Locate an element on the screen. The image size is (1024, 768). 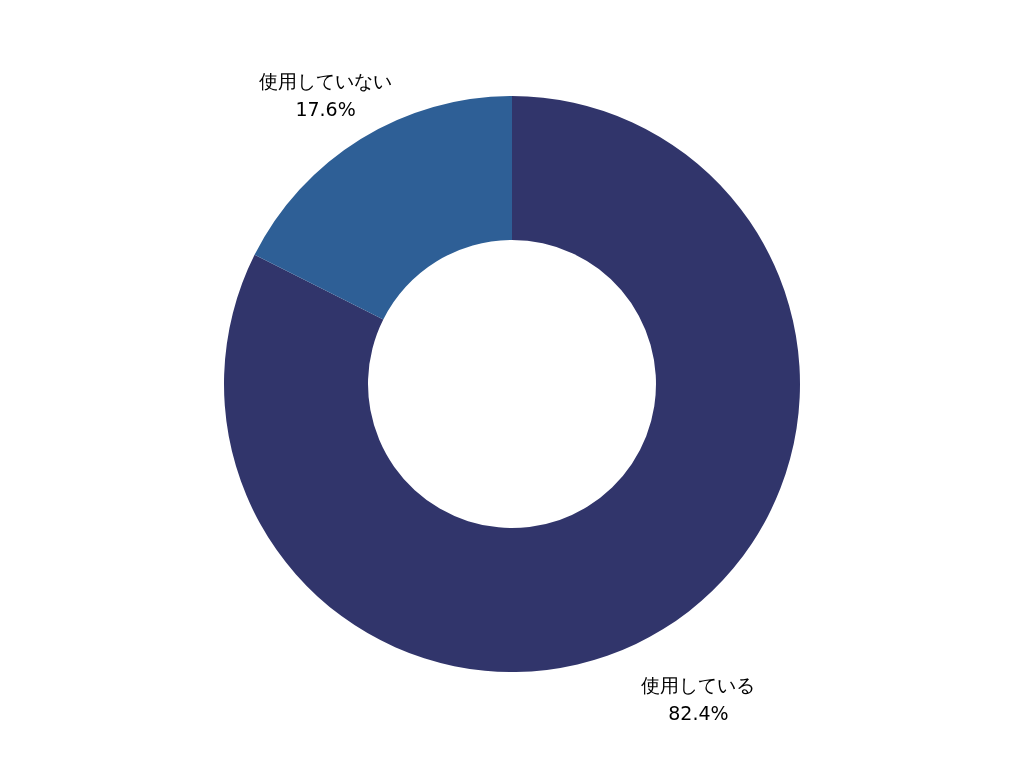
slice-label: 使用していない is located at coordinates (326, 80).